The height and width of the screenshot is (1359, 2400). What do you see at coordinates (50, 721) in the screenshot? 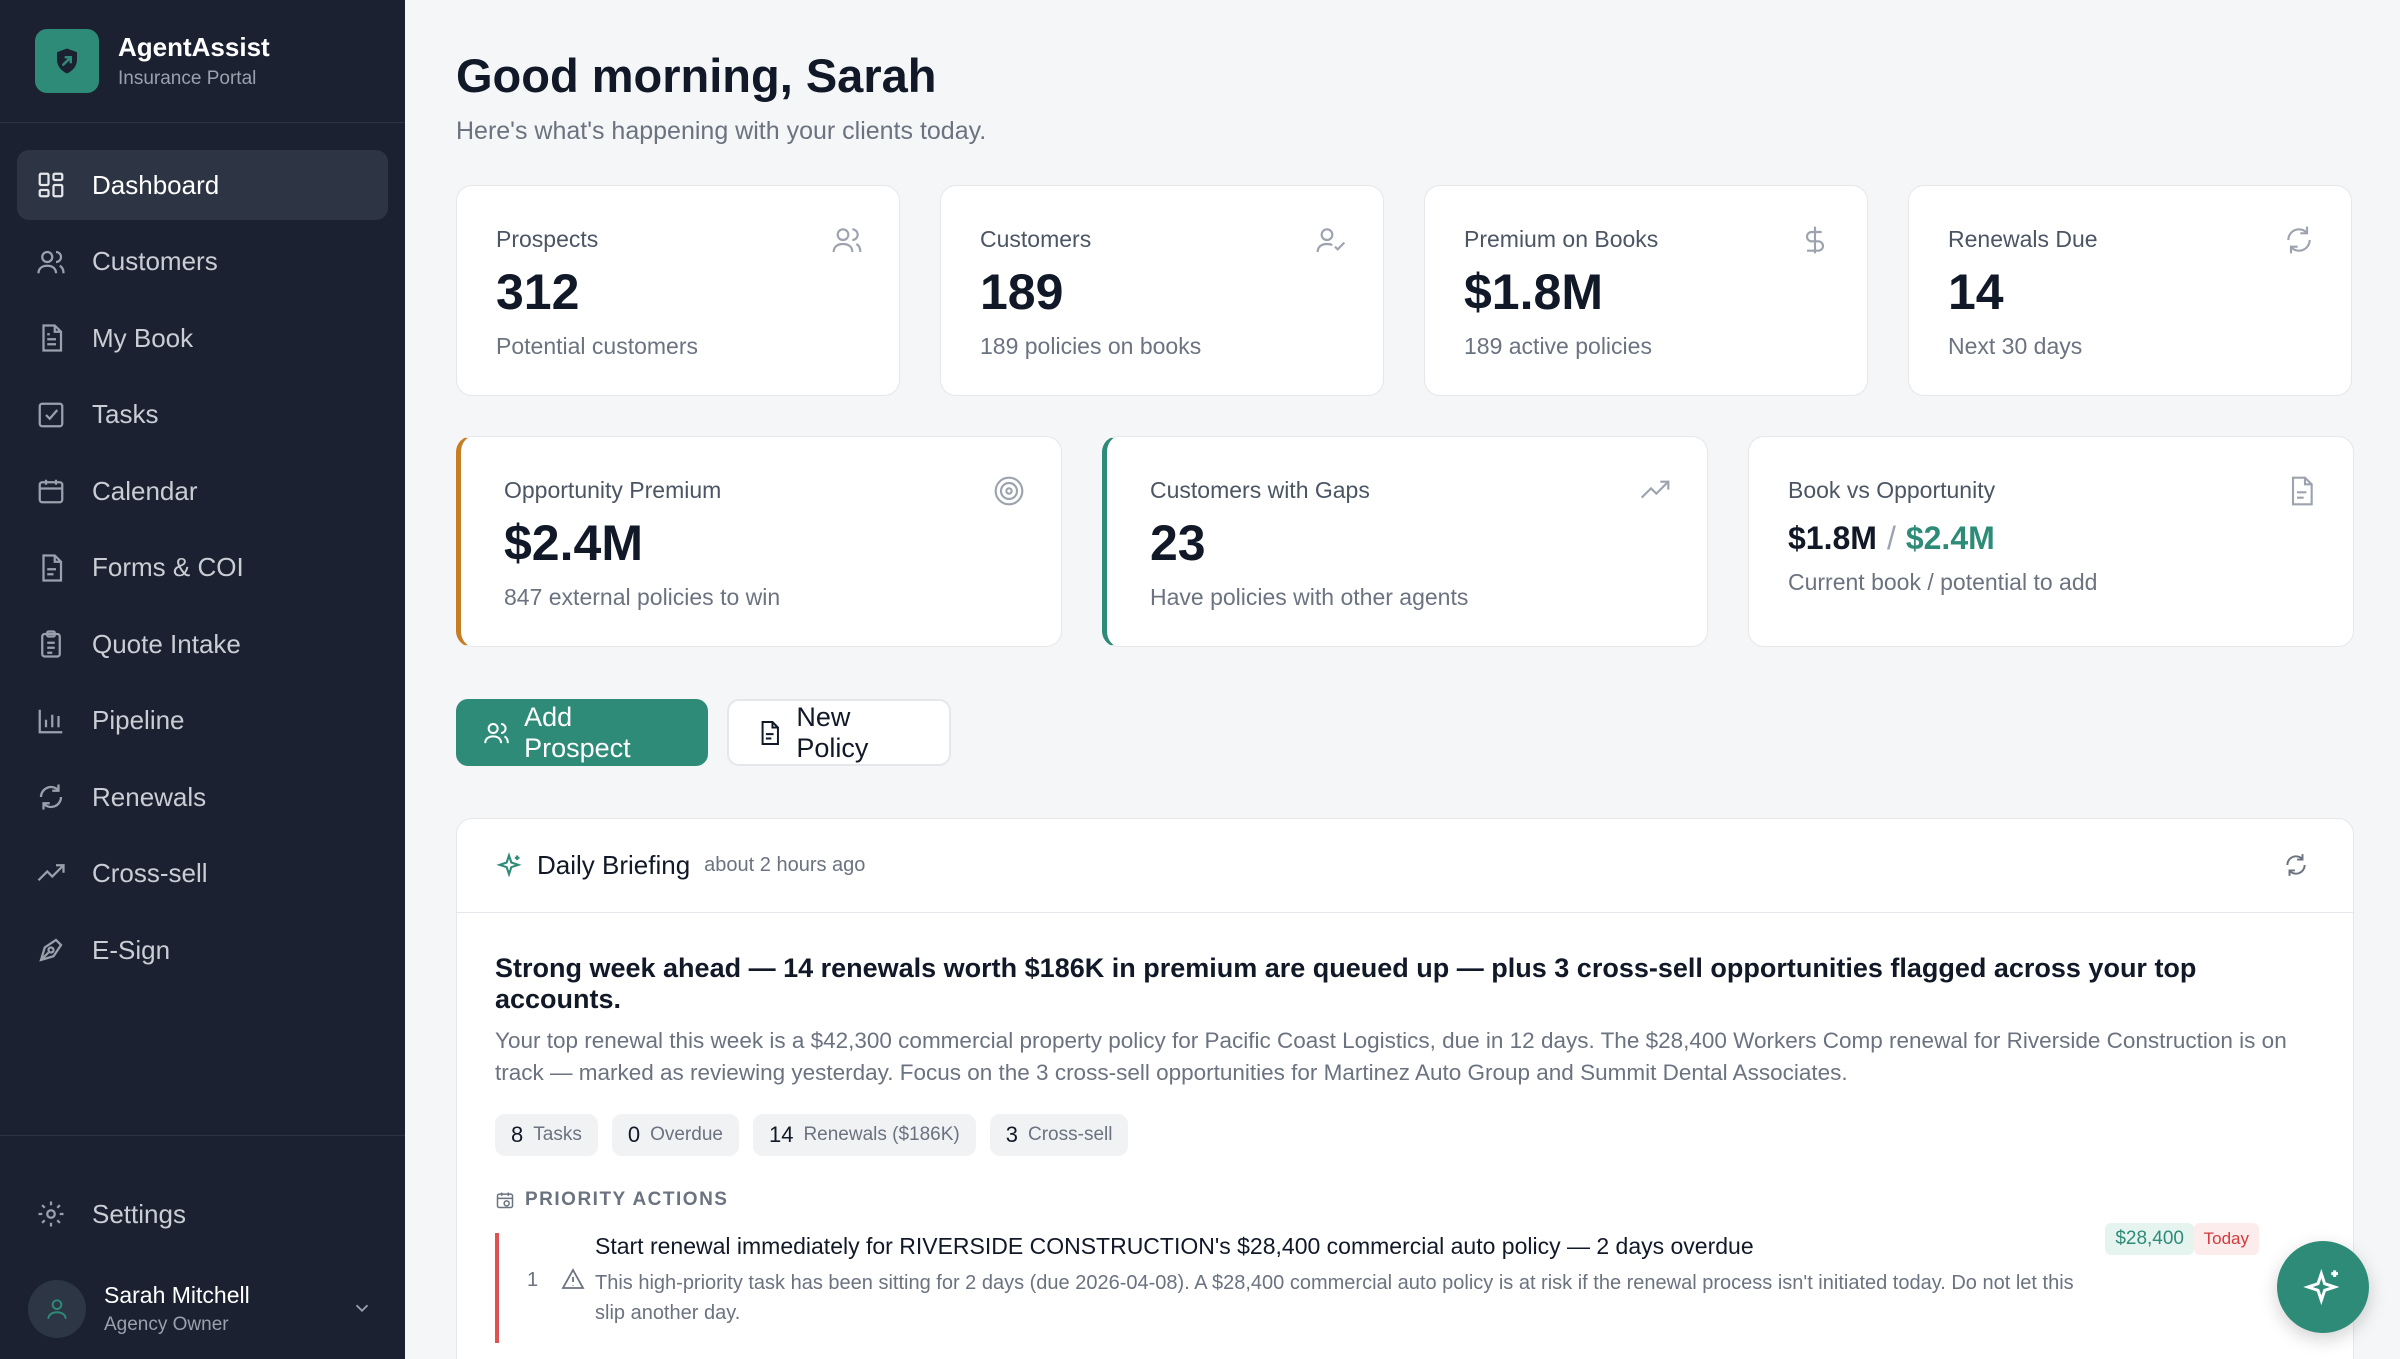
I see `bar-chart-icon` at bounding box center [50, 721].